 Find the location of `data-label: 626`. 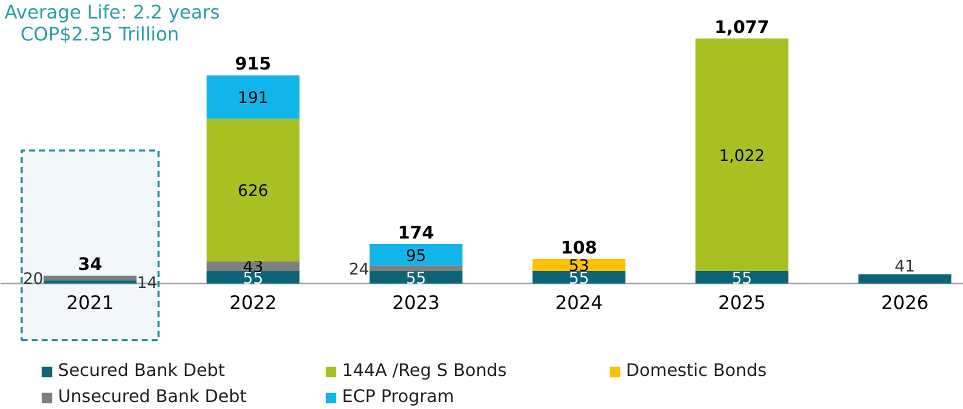

data-label: 626 is located at coordinates (253, 190).